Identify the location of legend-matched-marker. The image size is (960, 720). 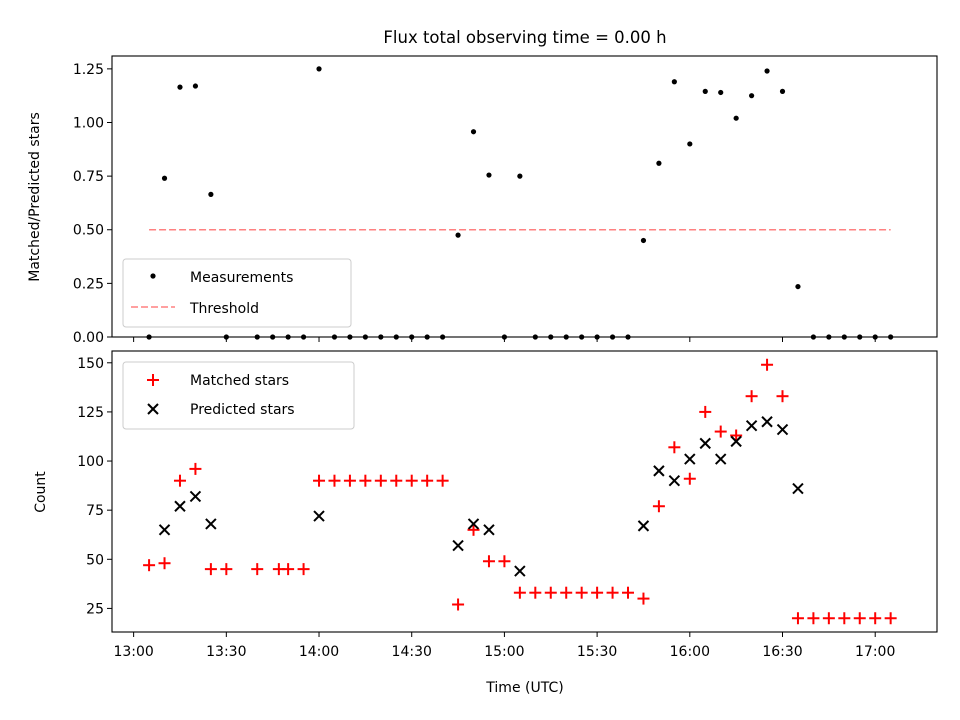
(153, 380).